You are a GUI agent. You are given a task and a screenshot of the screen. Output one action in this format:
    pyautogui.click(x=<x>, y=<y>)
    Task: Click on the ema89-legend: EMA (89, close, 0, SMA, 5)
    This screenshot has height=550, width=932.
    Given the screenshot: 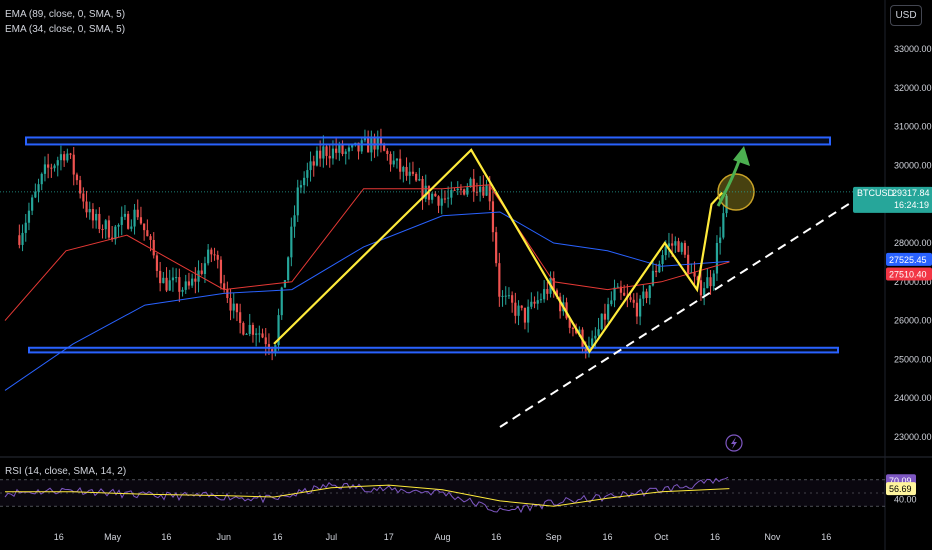 What is the action you would take?
    pyautogui.click(x=65, y=14)
    